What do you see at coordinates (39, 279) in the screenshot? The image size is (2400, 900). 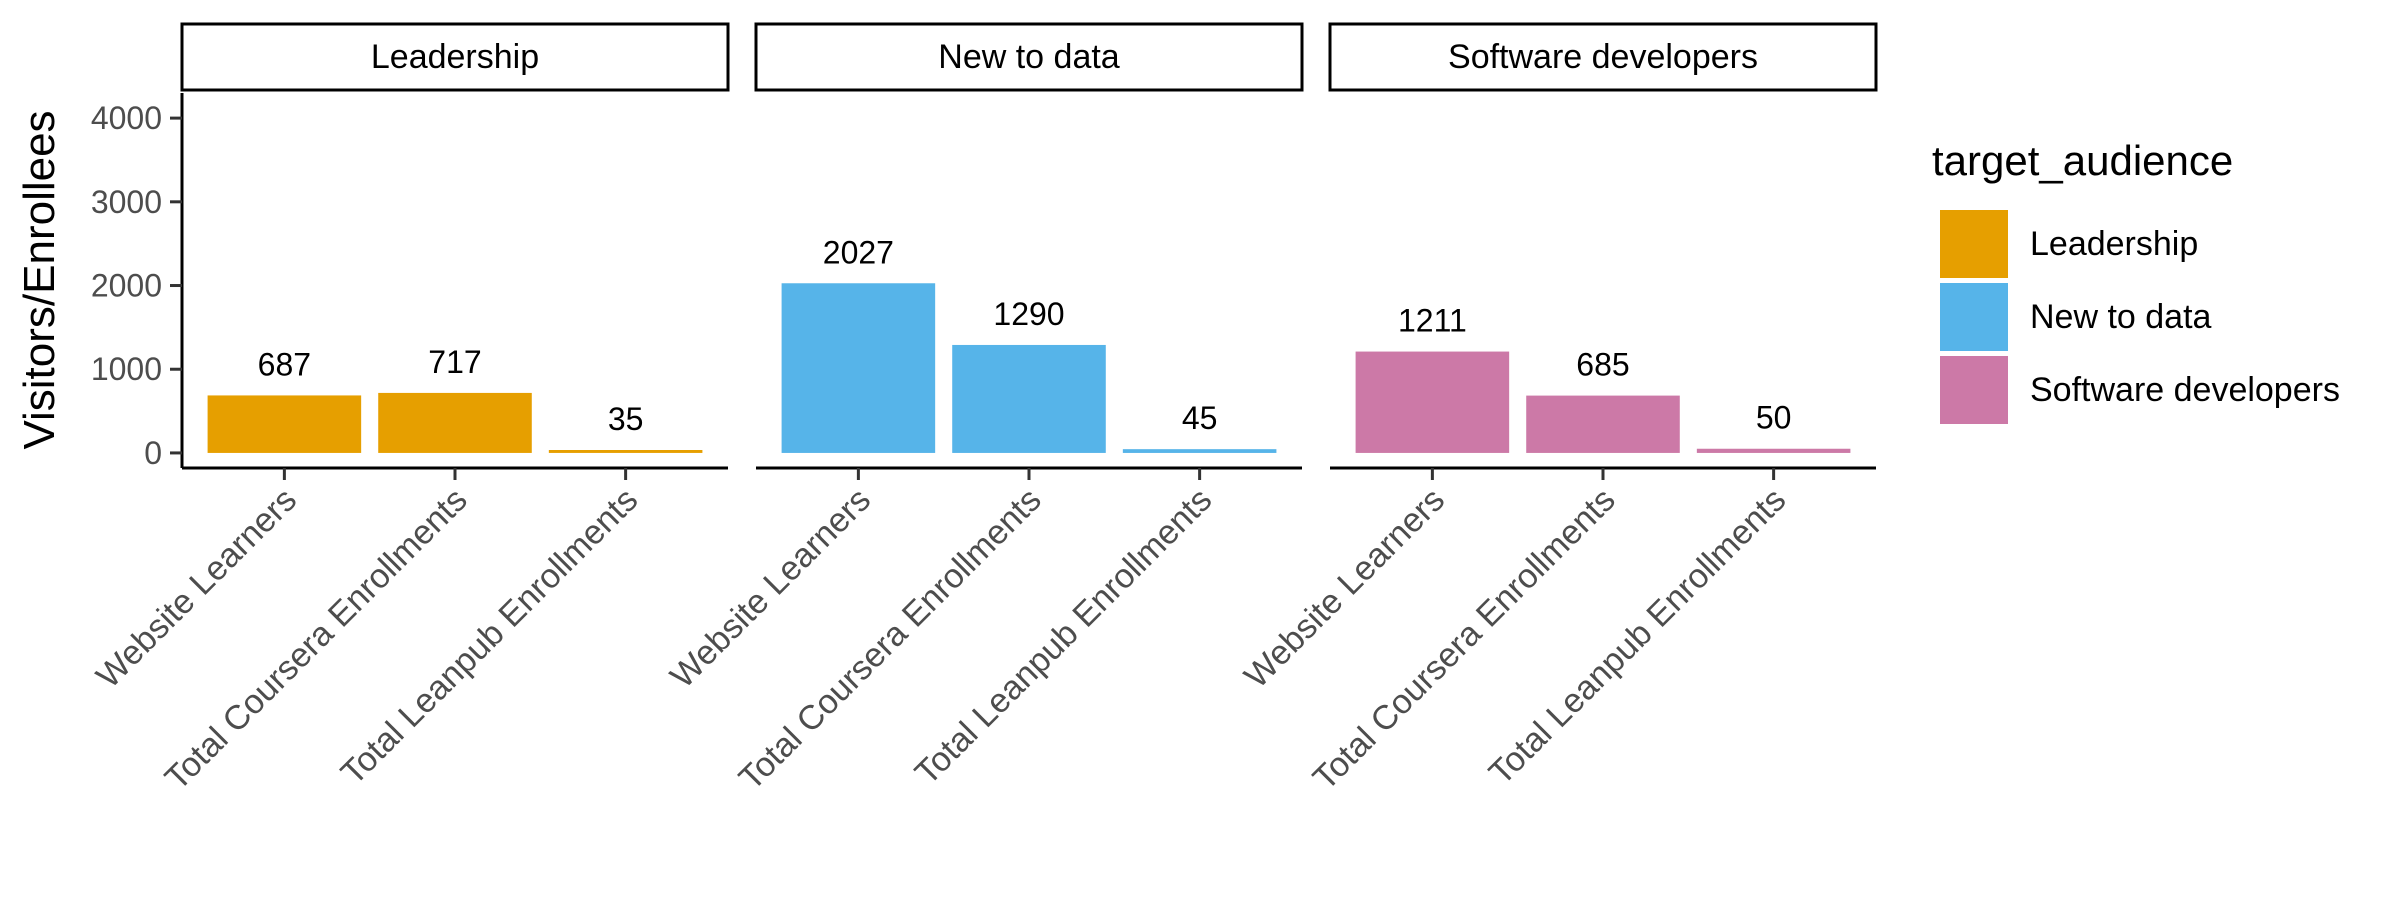 I see `y-axis-title: Visitors/Enrollees` at bounding box center [39, 279].